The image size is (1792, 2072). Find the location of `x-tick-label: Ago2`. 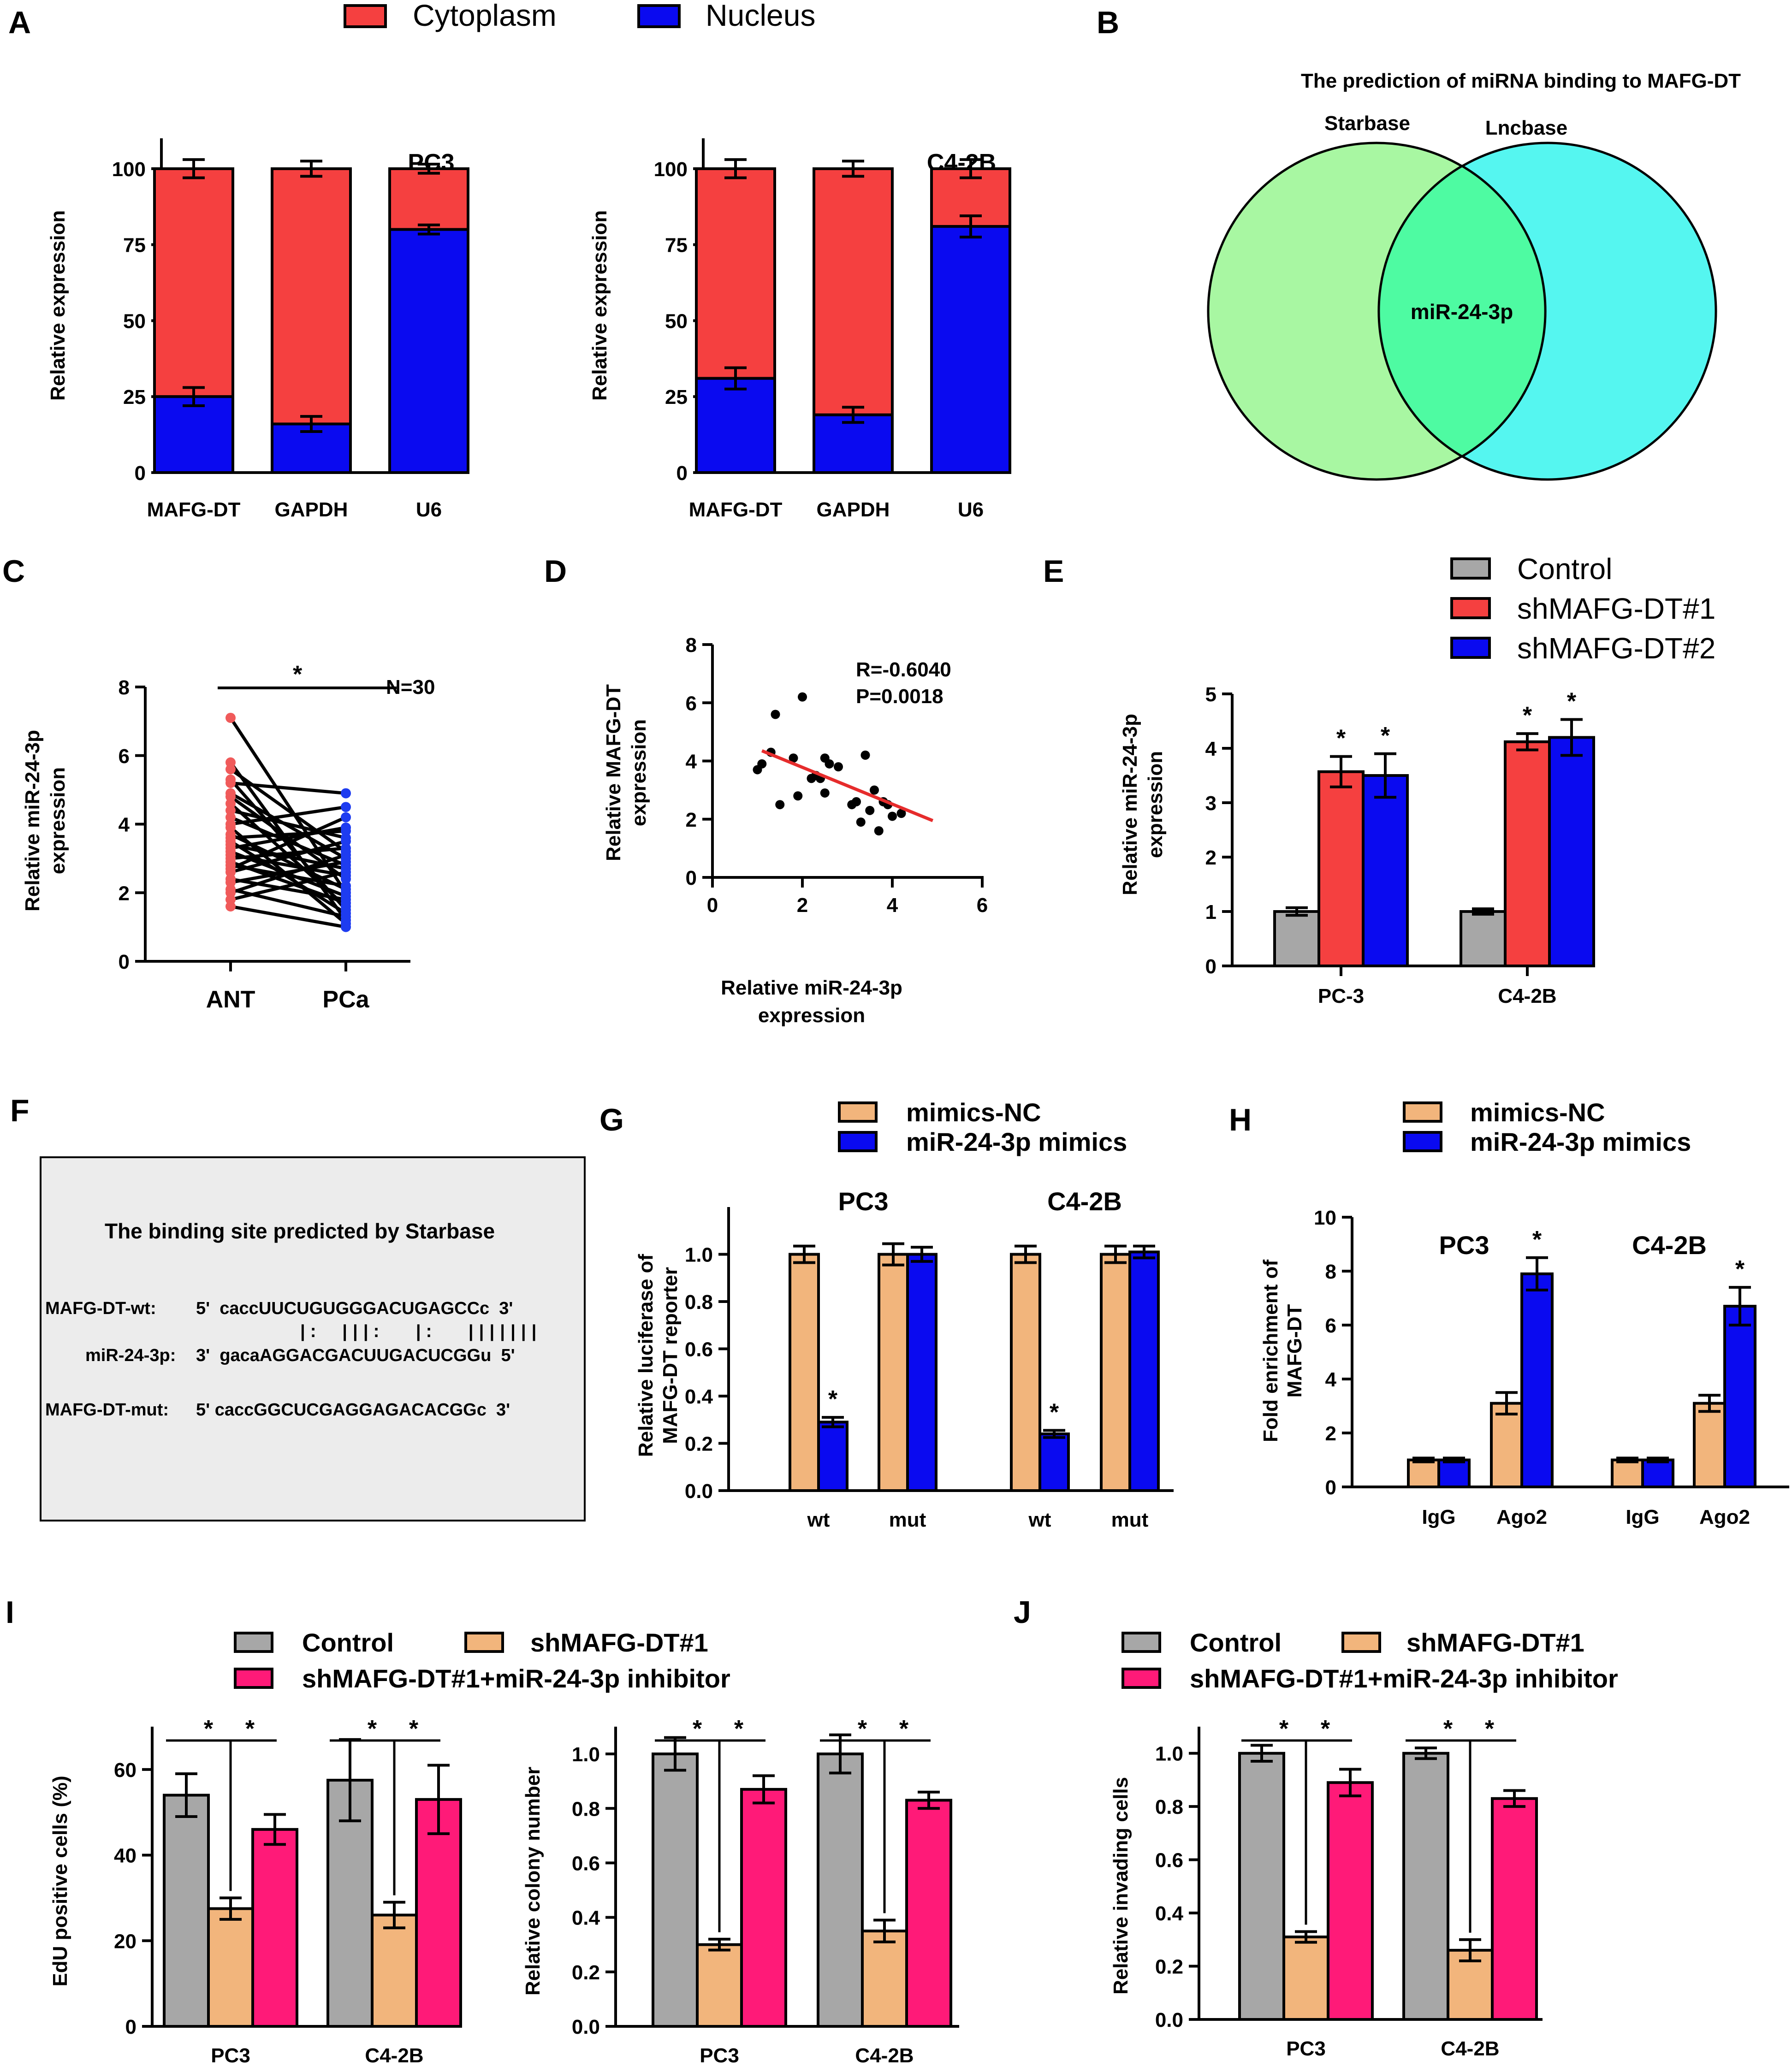

x-tick-label: Ago2 is located at coordinates (1724, 1517).